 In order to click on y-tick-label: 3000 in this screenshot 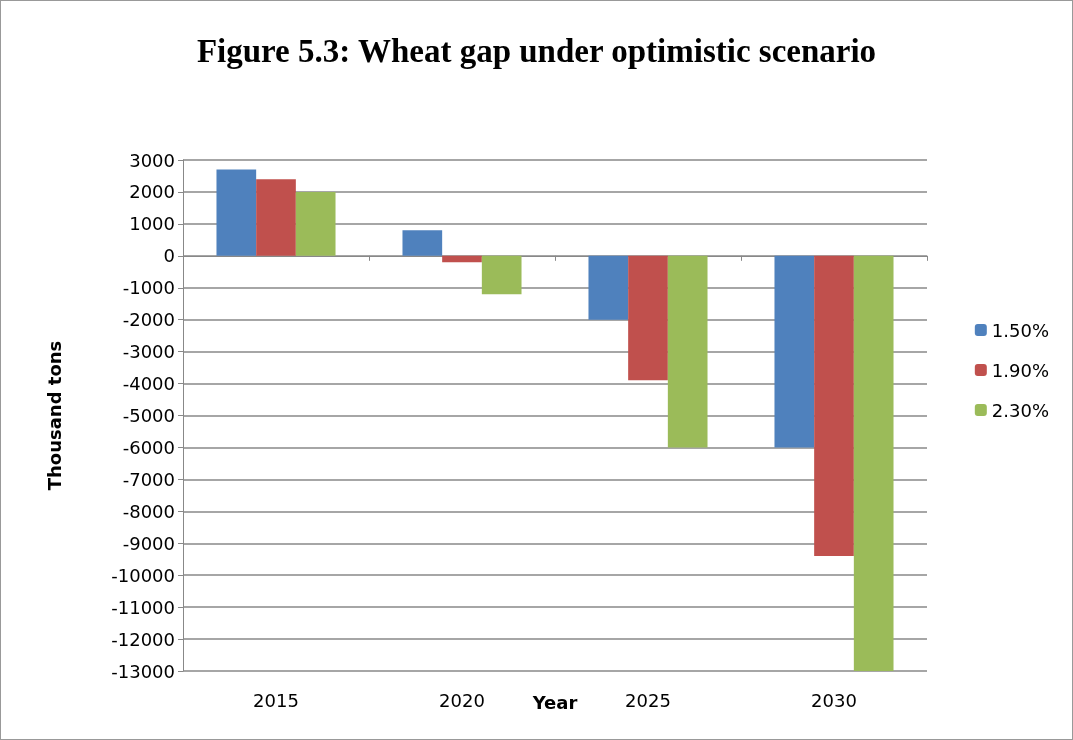, I will do `click(152, 160)`.